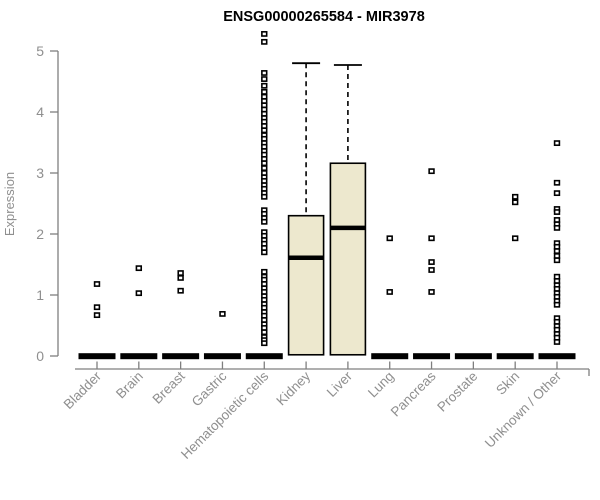 The height and width of the screenshot is (500, 600). Describe the element at coordinates (83, 390) in the screenshot. I see `x-category-label: Bladder` at that location.